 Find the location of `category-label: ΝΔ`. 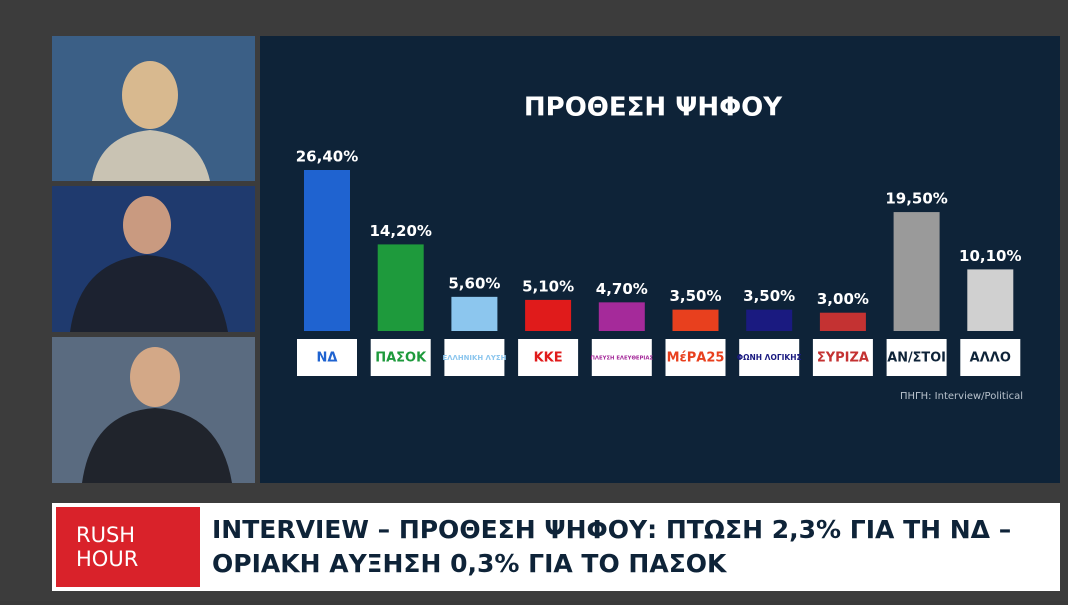

category-label: ΝΔ is located at coordinates (327, 358).